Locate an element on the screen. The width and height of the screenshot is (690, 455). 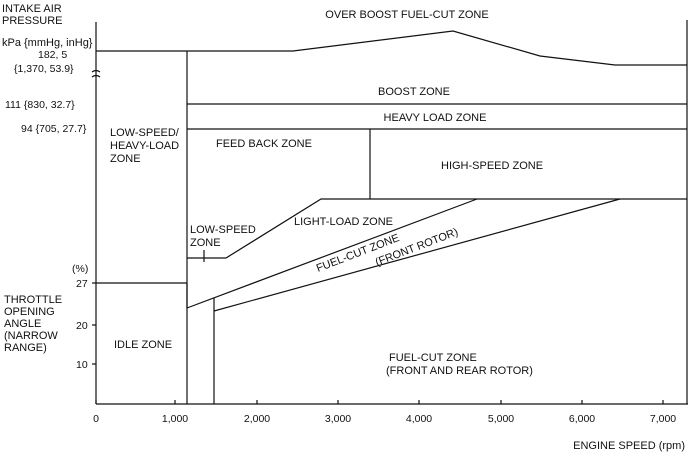
boost-zone-label: BOOST ZONE is located at coordinates (414, 92).